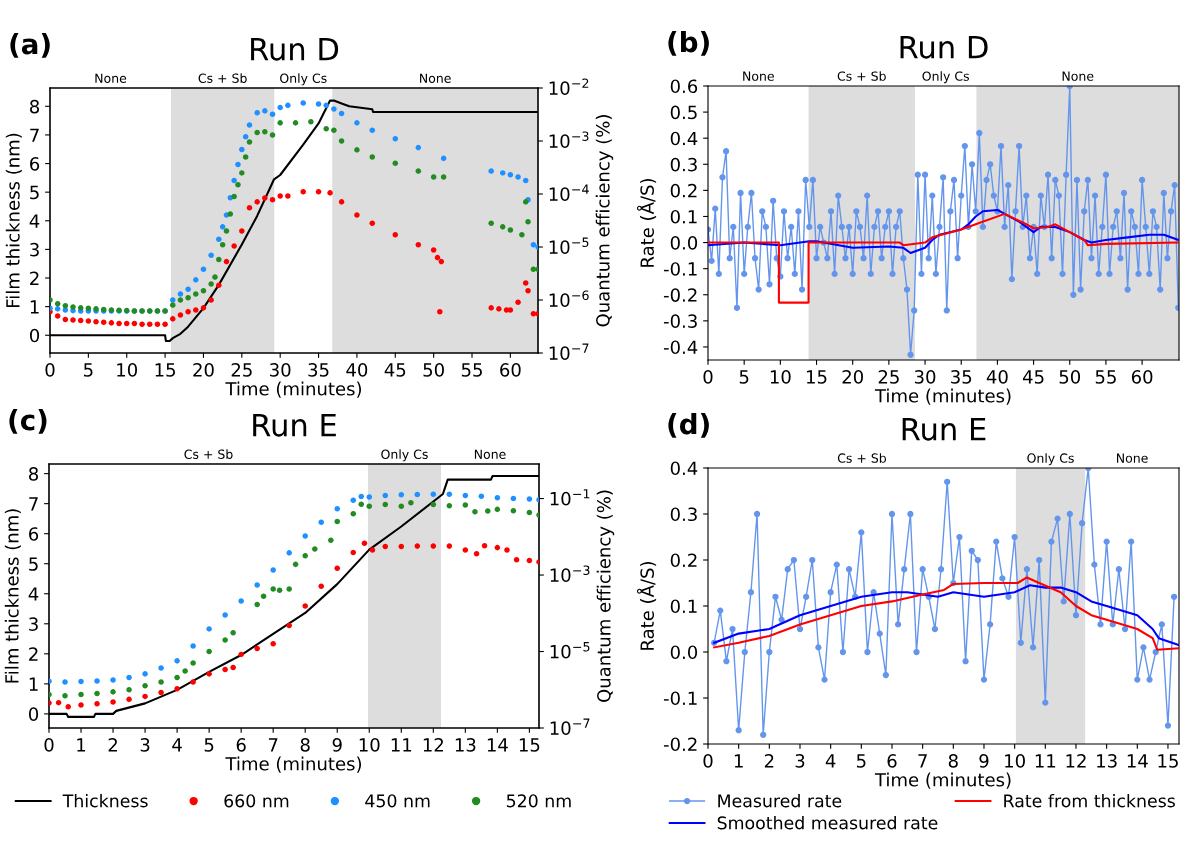 The image size is (1190, 847). Describe the element at coordinates (984, 761) in the screenshot. I see `x-tick-label: 9` at that location.